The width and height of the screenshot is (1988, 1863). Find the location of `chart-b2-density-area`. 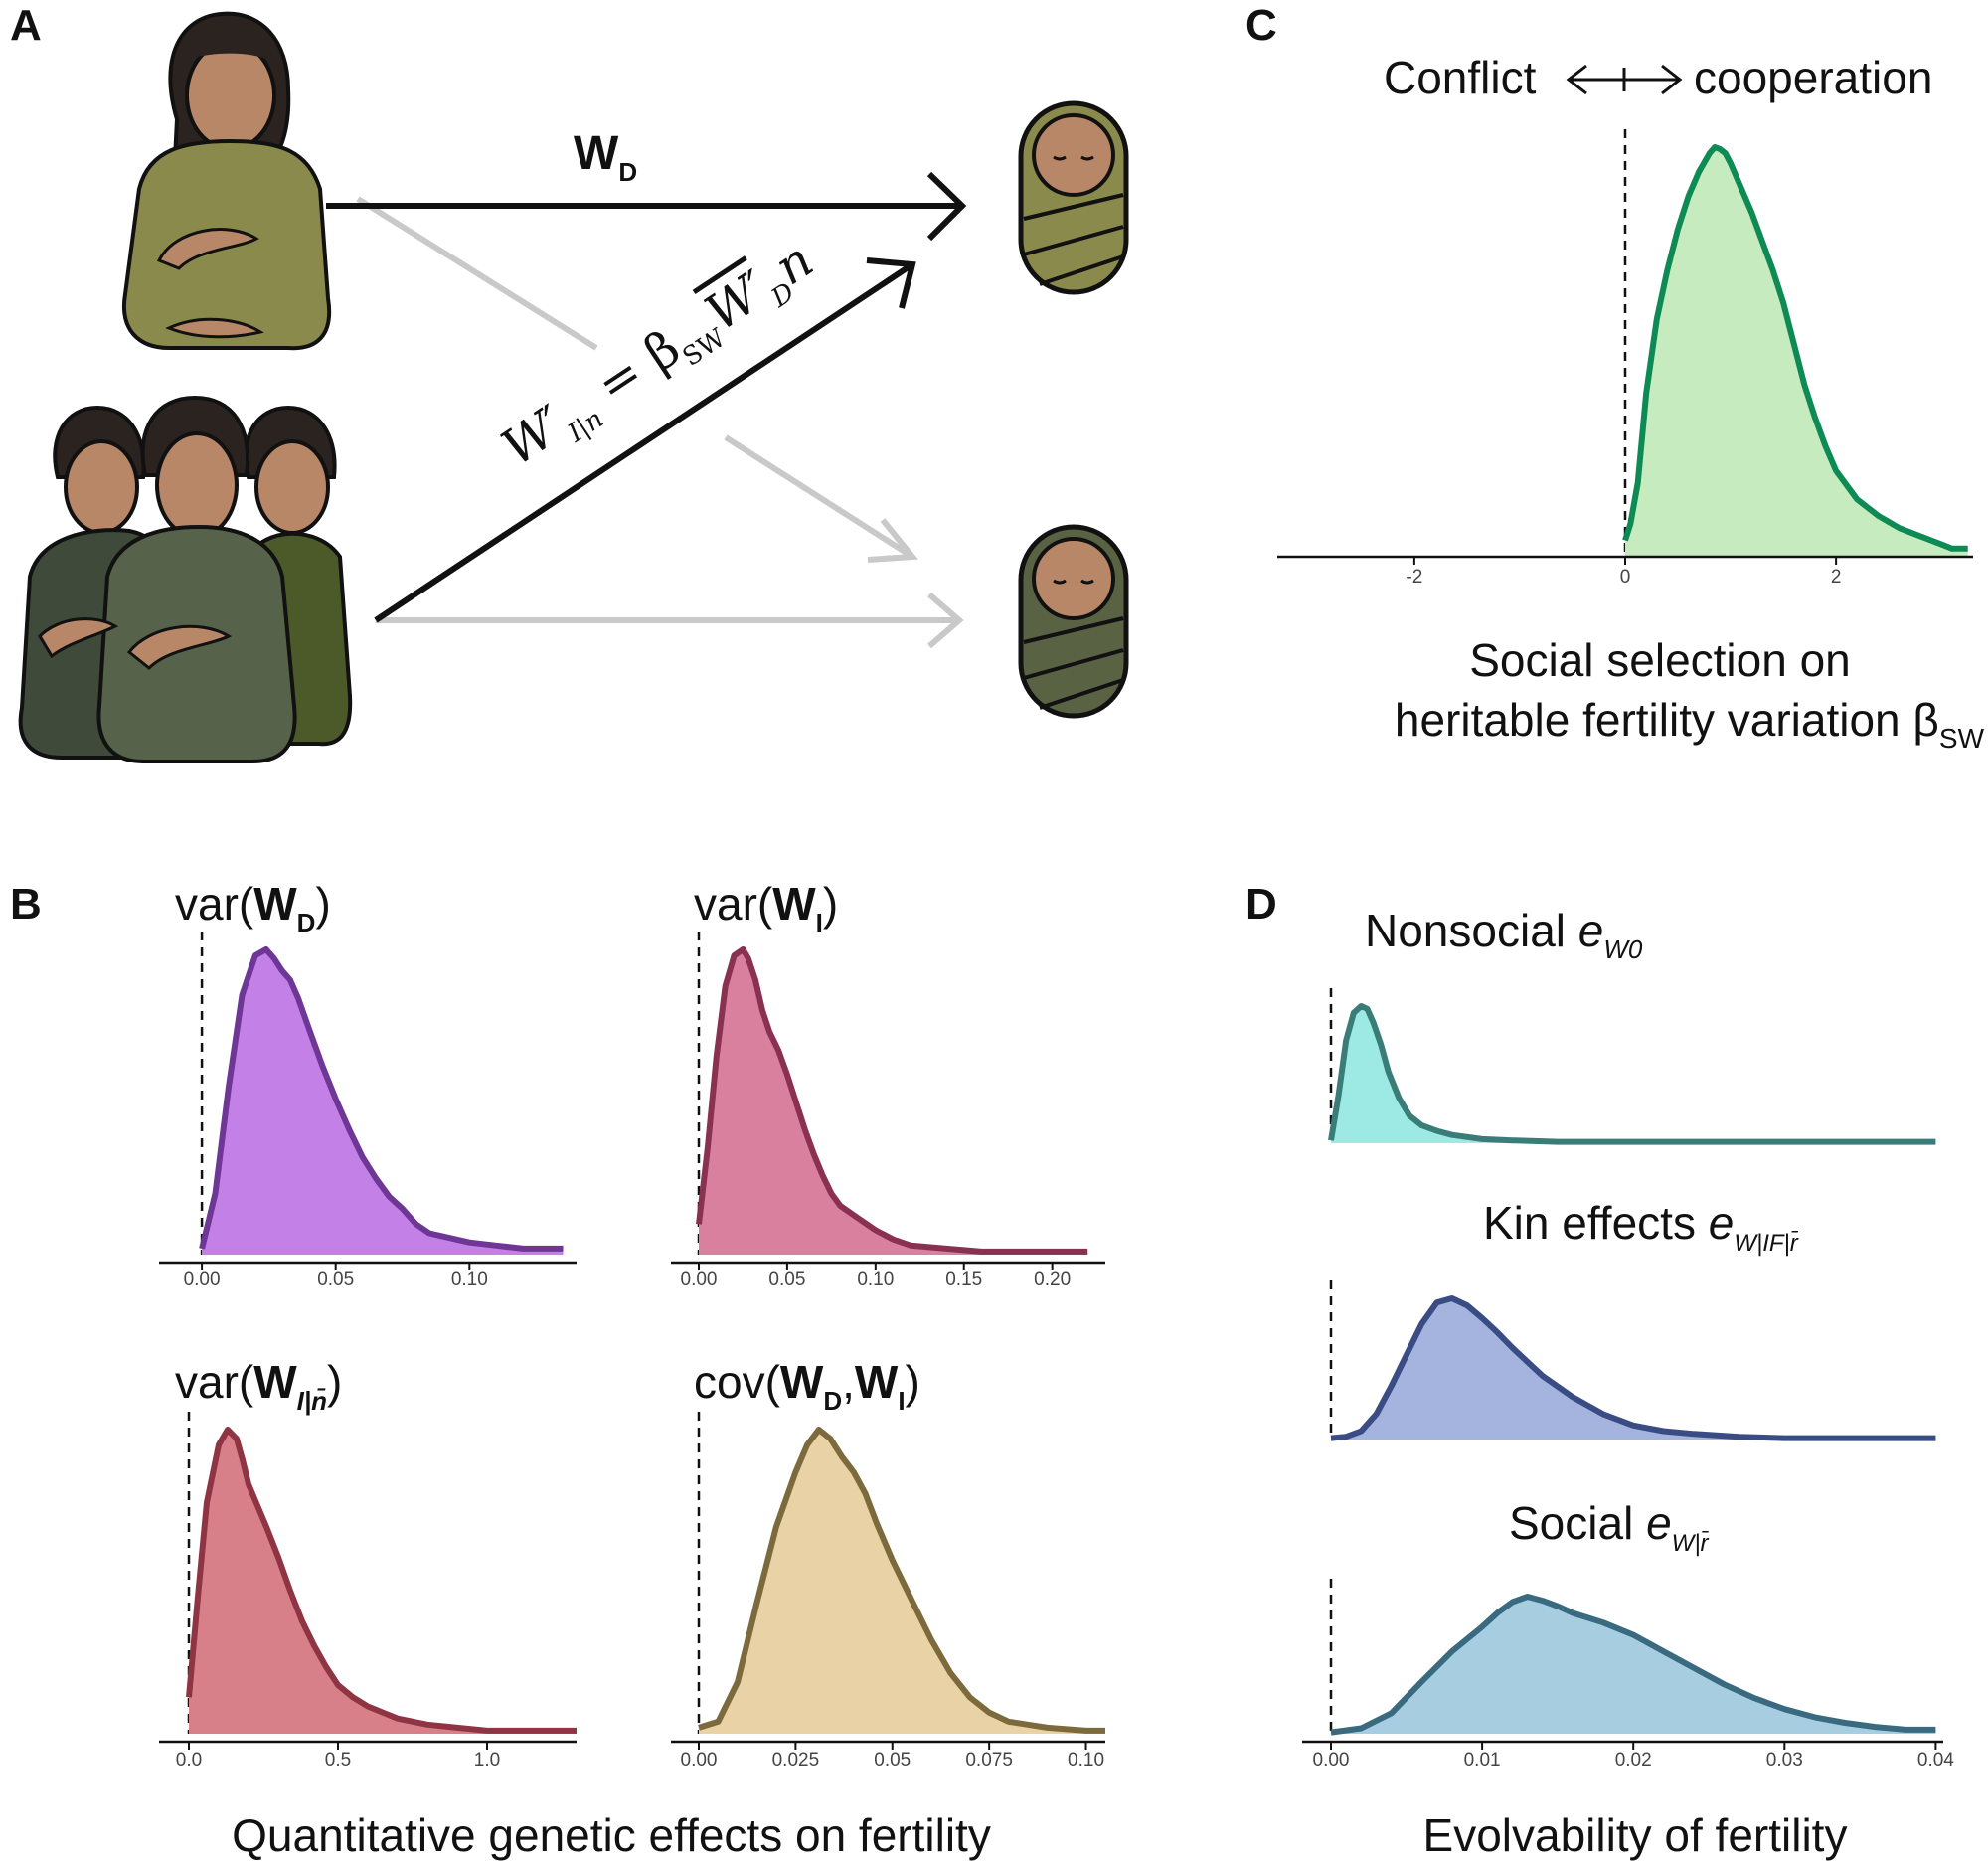

chart-b2-density-area is located at coordinates (893, 1102).